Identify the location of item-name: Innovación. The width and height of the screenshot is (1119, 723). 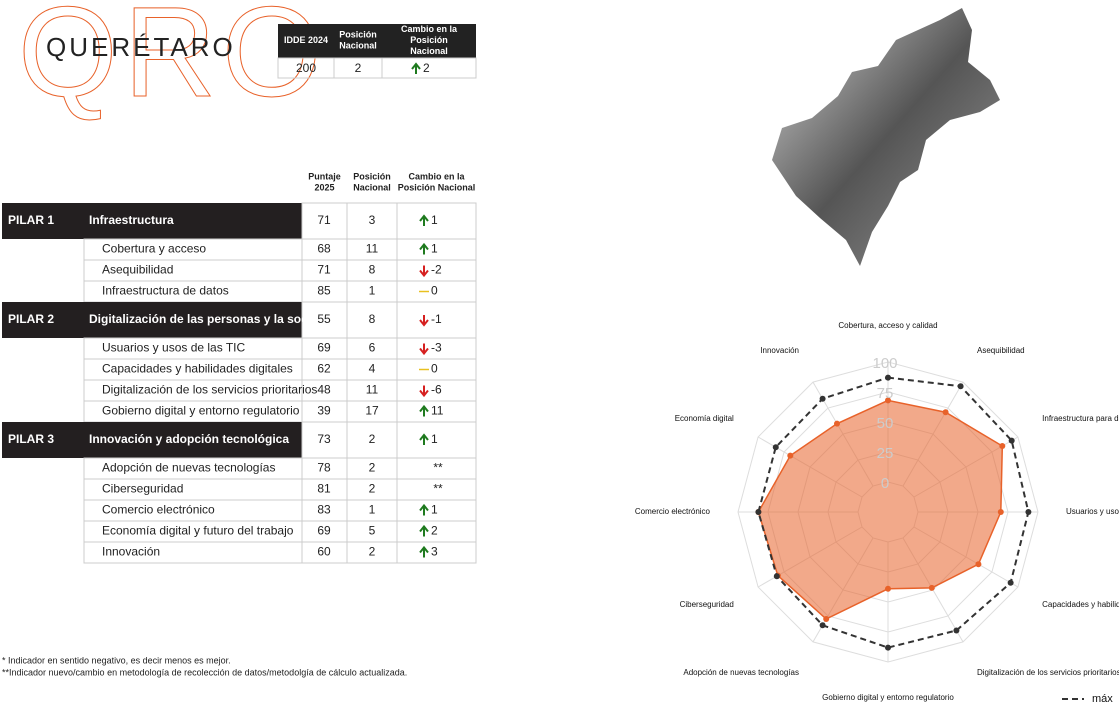
(131, 552).